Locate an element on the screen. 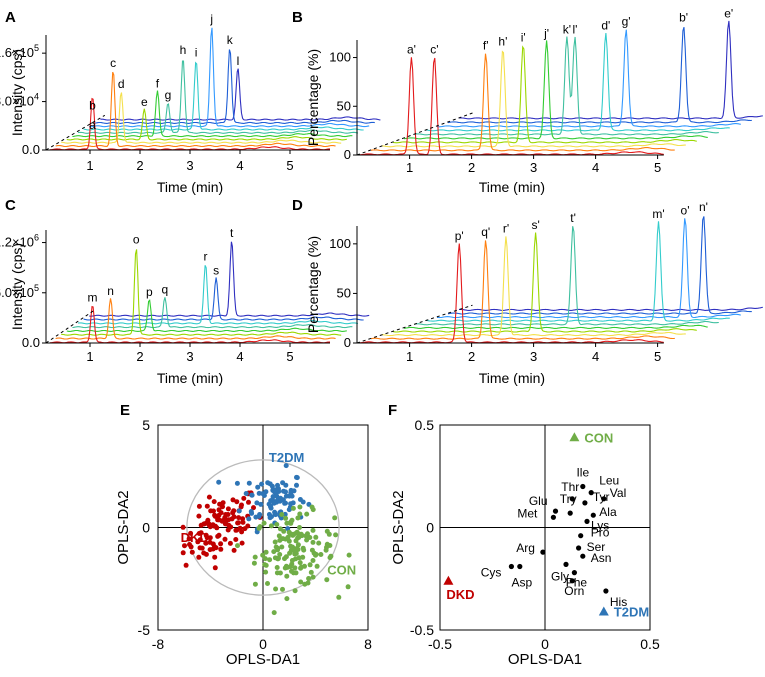 This screenshot has width=765, height=677. loading-label: Pro is located at coordinates (600, 533).